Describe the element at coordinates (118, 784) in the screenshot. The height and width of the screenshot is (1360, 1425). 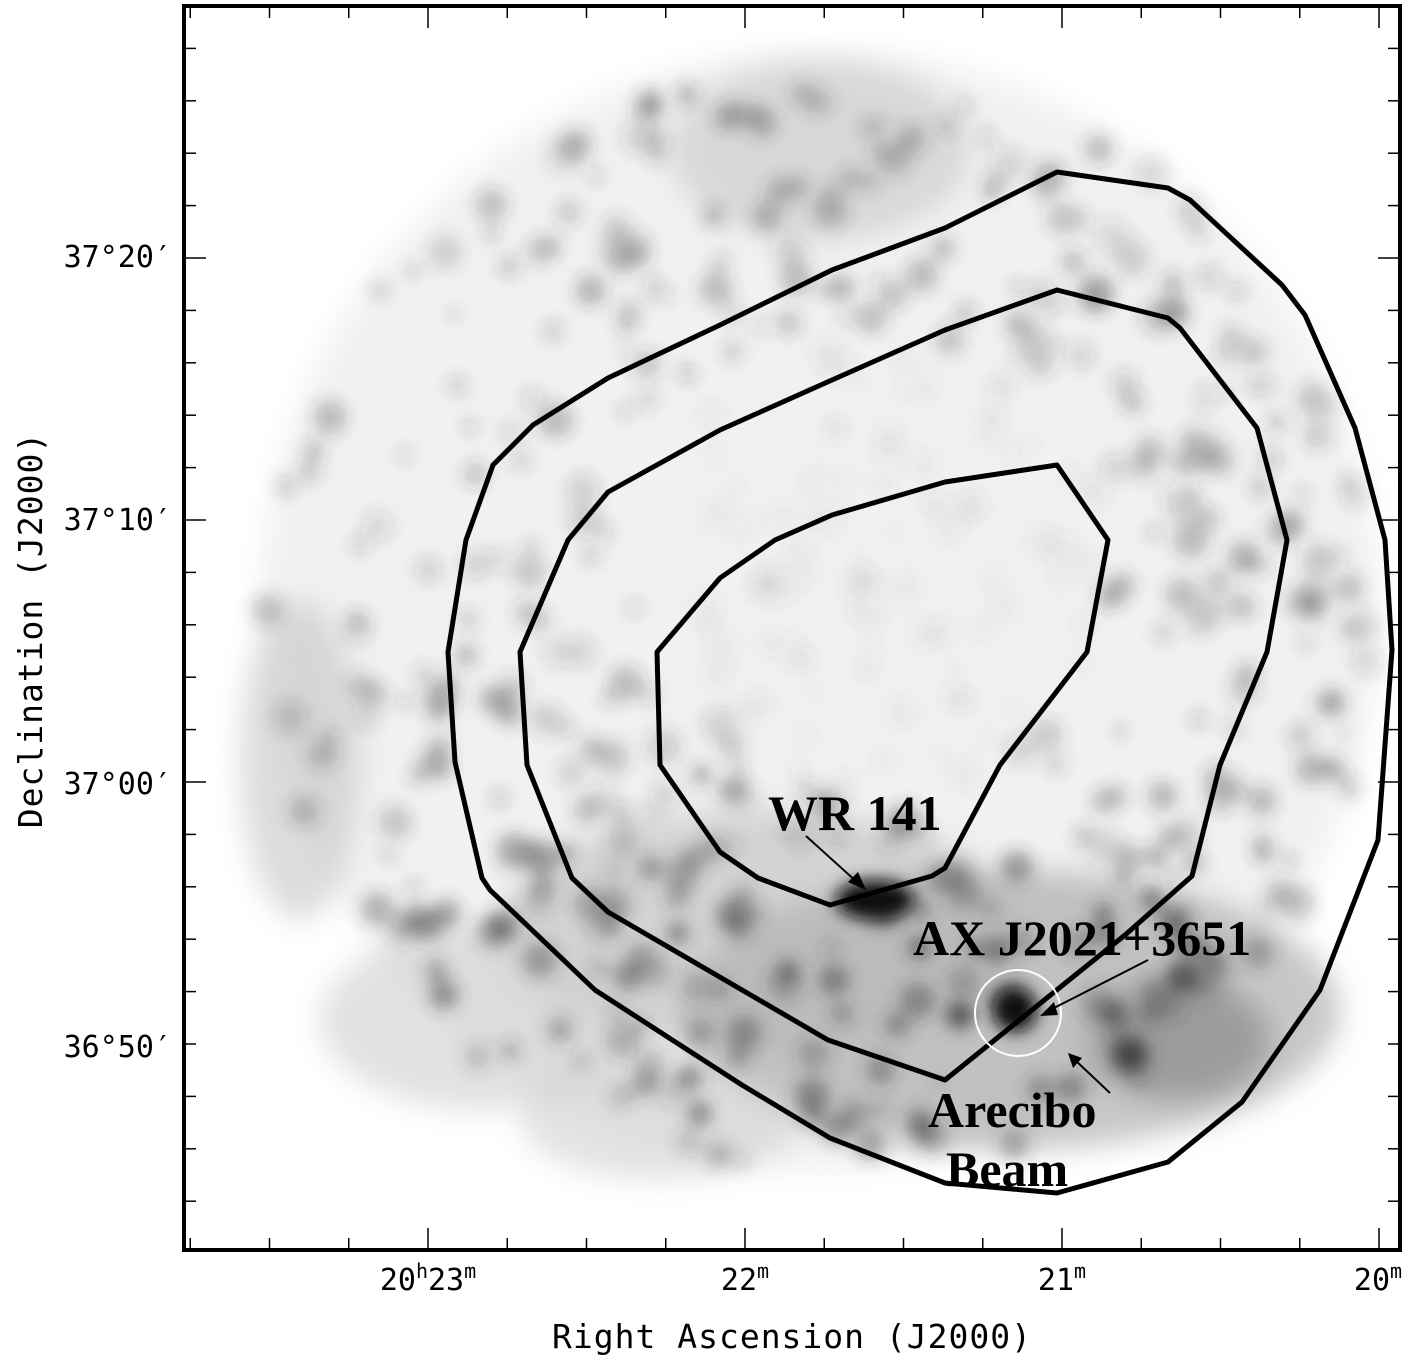
I see `y-tick-label: 37°00′` at that location.